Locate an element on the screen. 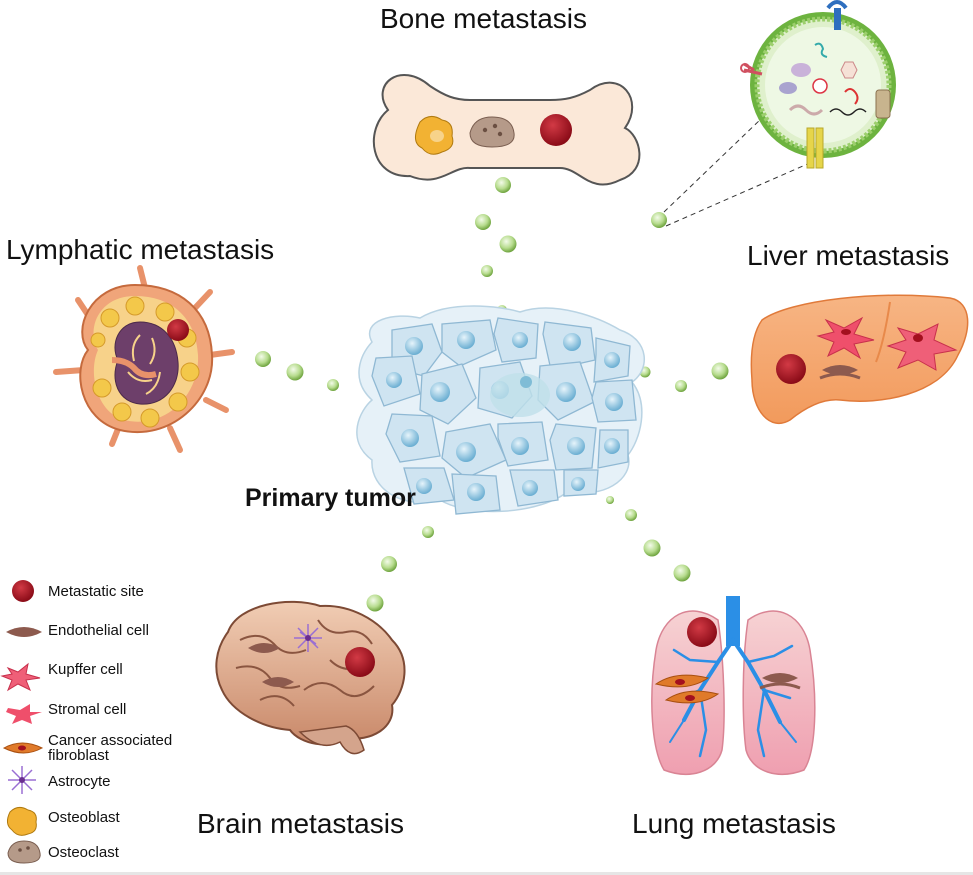 The image size is (973, 875). legend-label-fibroblast: Cancer associated fibroblast is located at coordinates (110, 748).